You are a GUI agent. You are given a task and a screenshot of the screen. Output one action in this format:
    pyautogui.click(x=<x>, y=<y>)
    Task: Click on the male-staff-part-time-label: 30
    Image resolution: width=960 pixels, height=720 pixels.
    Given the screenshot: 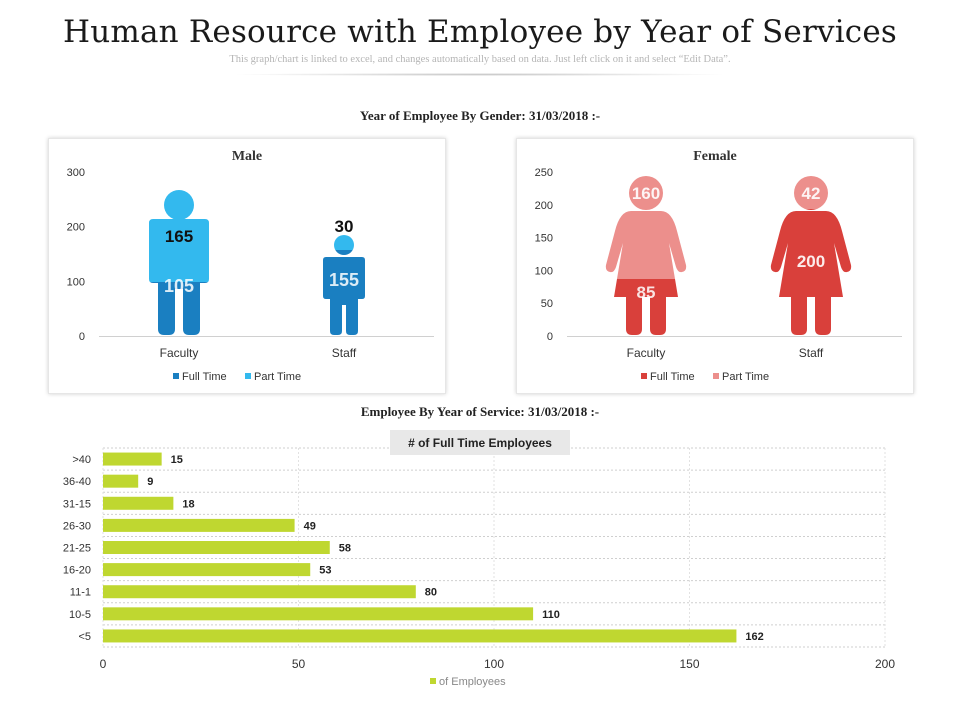 What is the action you would take?
    pyautogui.click(x=344, y=226)
    